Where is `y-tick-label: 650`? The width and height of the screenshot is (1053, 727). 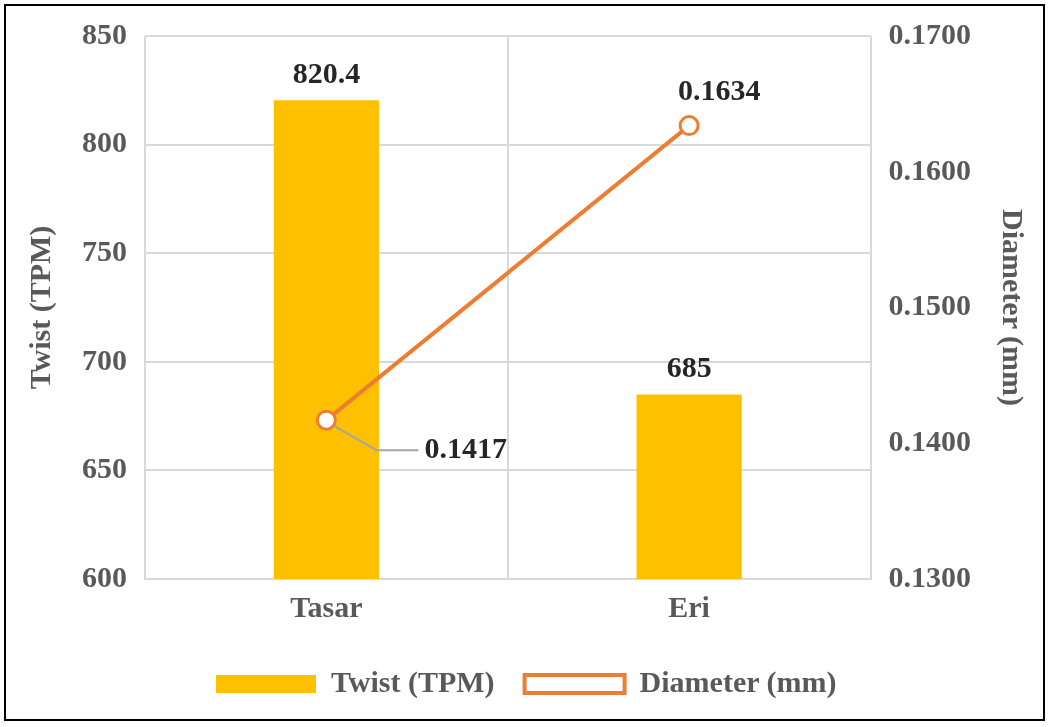 y-tick-label: 650 is located at coordinates (104, 468).